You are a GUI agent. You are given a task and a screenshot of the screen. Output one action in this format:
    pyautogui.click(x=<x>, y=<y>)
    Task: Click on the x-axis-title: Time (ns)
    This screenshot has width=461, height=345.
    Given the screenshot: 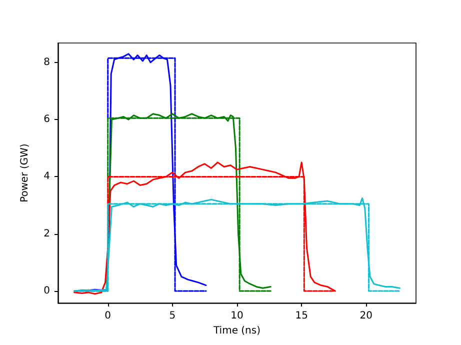 What is the action you would take?
    pyautogui.click(x=236, y=330)
    